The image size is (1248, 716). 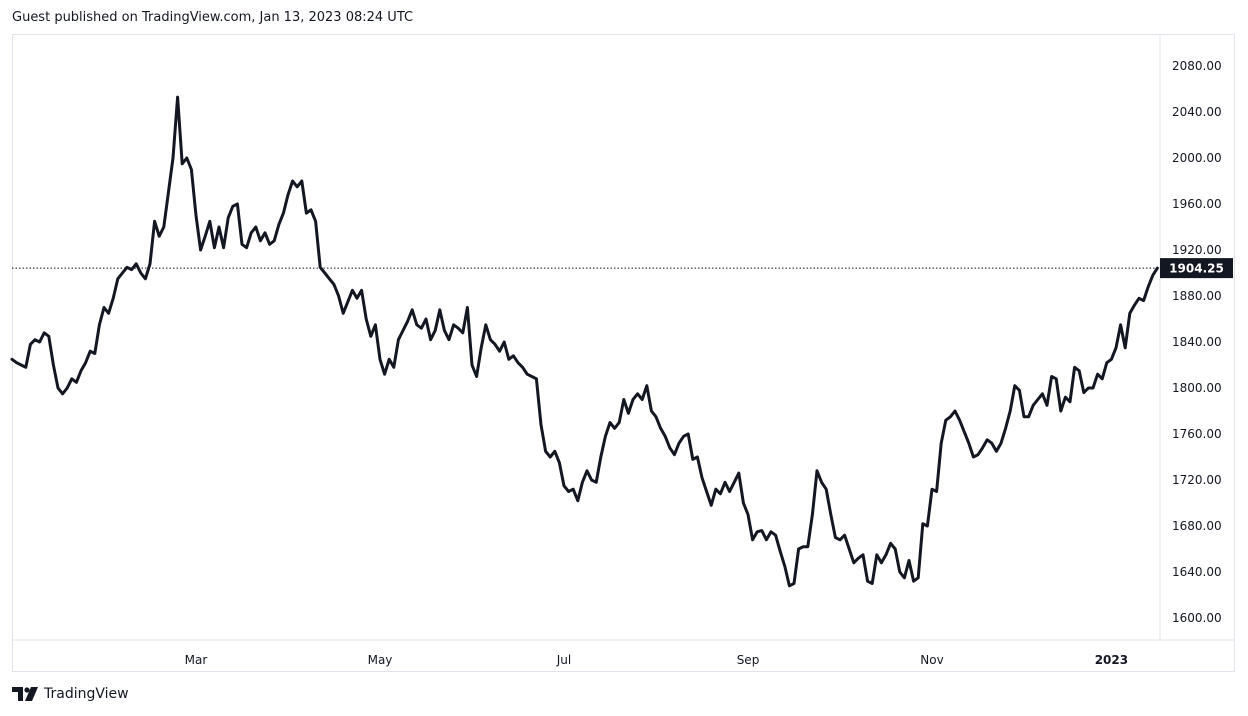 I want to click on x-tick-label: Sep, so click(x=748, y=660).